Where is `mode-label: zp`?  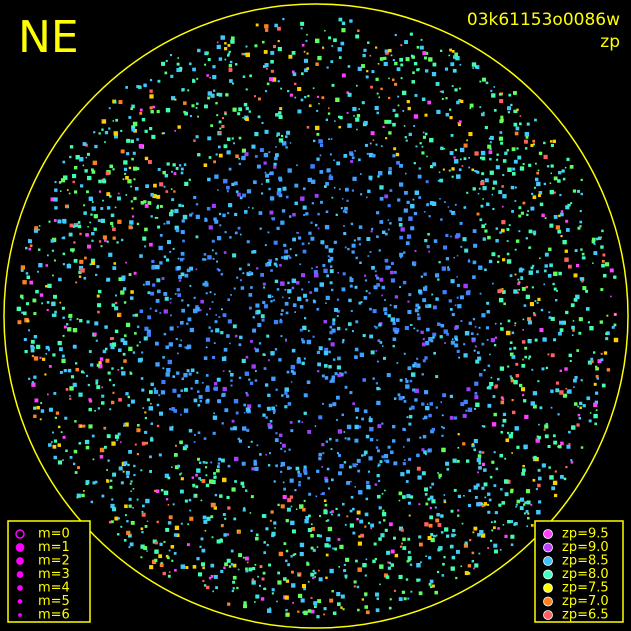
mode-label: zp is located at coordinates (610, 42).